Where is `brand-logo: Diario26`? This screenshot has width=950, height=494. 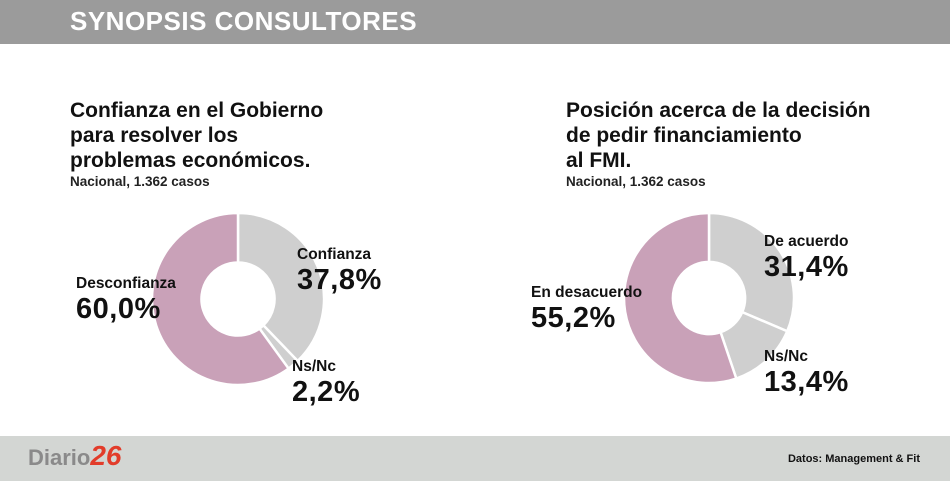 brand-logo: Diario26 is located at coordinates (75, 456).